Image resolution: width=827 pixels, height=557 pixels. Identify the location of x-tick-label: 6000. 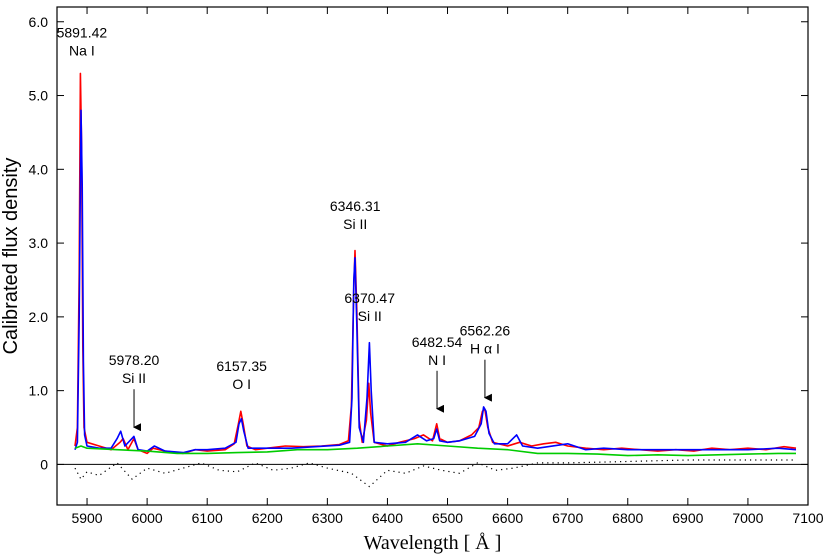
(147, 518).